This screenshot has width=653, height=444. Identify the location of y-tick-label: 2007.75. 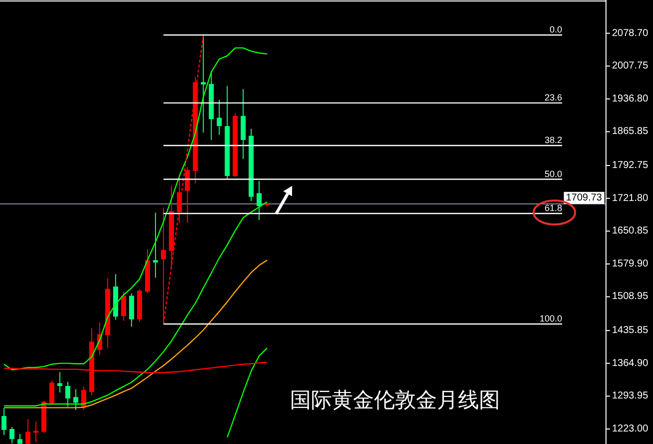
(630, 66).